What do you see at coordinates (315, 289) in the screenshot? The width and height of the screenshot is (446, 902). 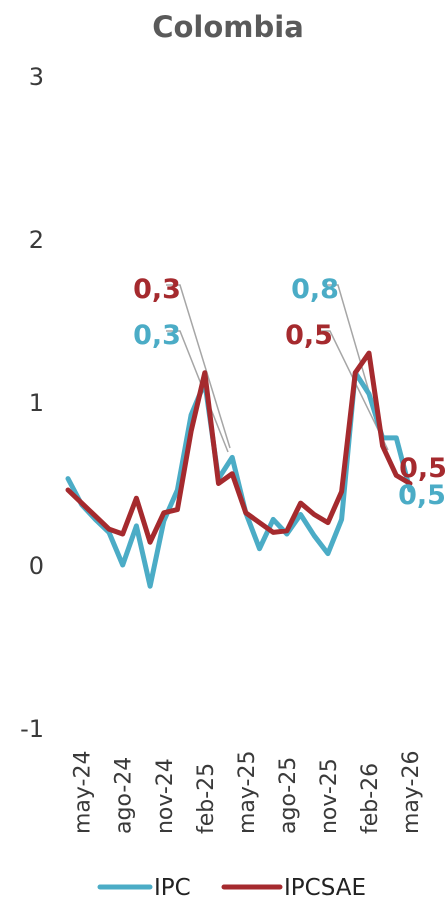 I see `data-label: 0,8` at bounding box center [315, 289].